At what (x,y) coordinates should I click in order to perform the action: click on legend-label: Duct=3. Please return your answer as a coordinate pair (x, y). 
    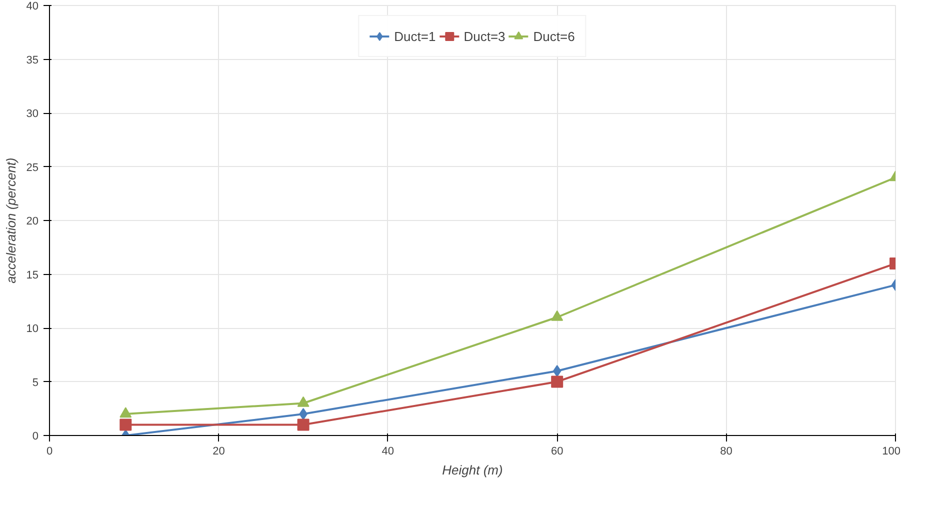
    Looking at the image, I should click on (485, 36).